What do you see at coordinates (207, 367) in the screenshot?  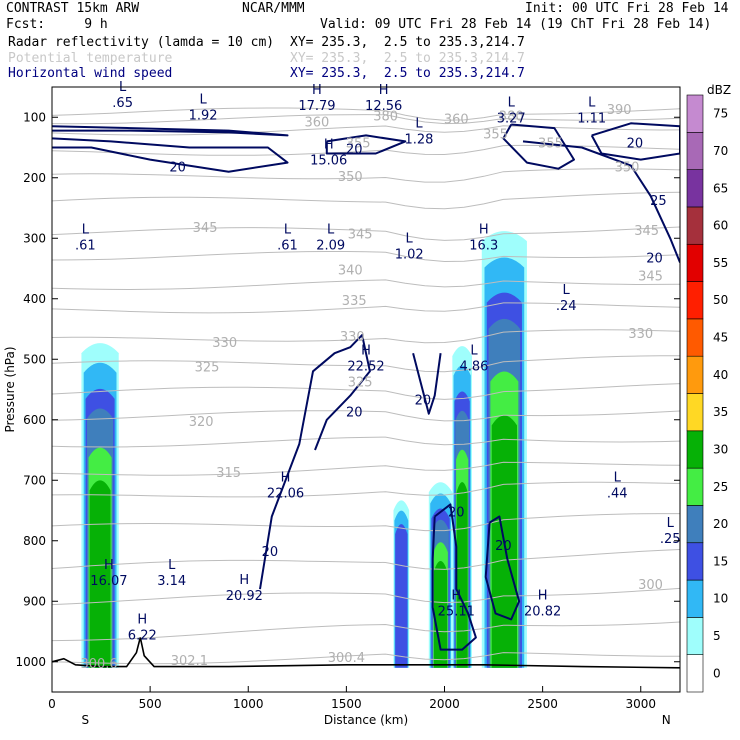 I see `theta-label-6: 325` at bounding box center [207, 367].